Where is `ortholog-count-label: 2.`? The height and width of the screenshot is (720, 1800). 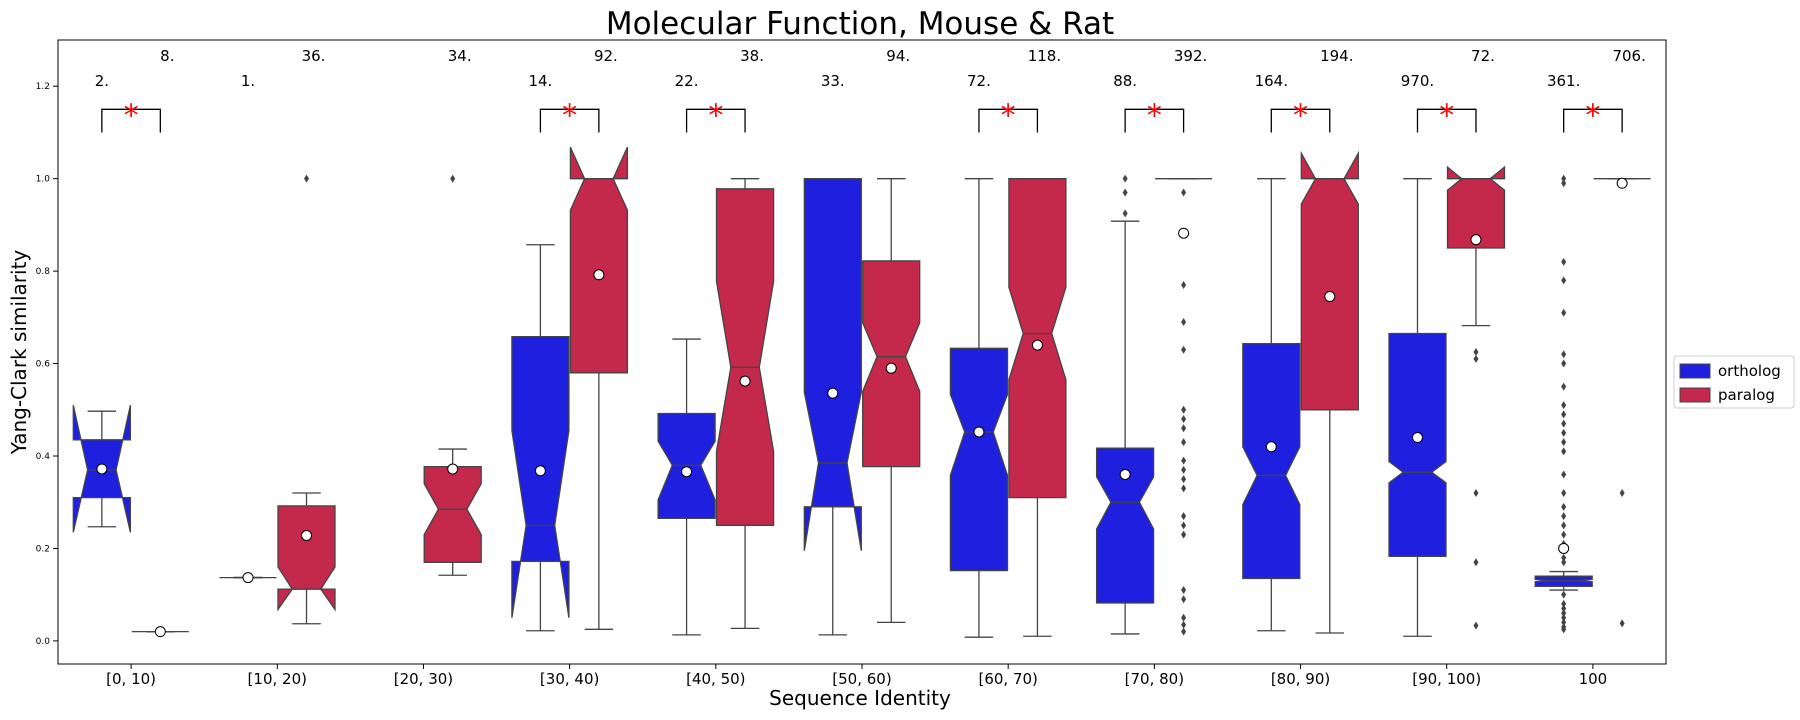 ortholog-count-label: 2. is located at coordinates (102, 81).